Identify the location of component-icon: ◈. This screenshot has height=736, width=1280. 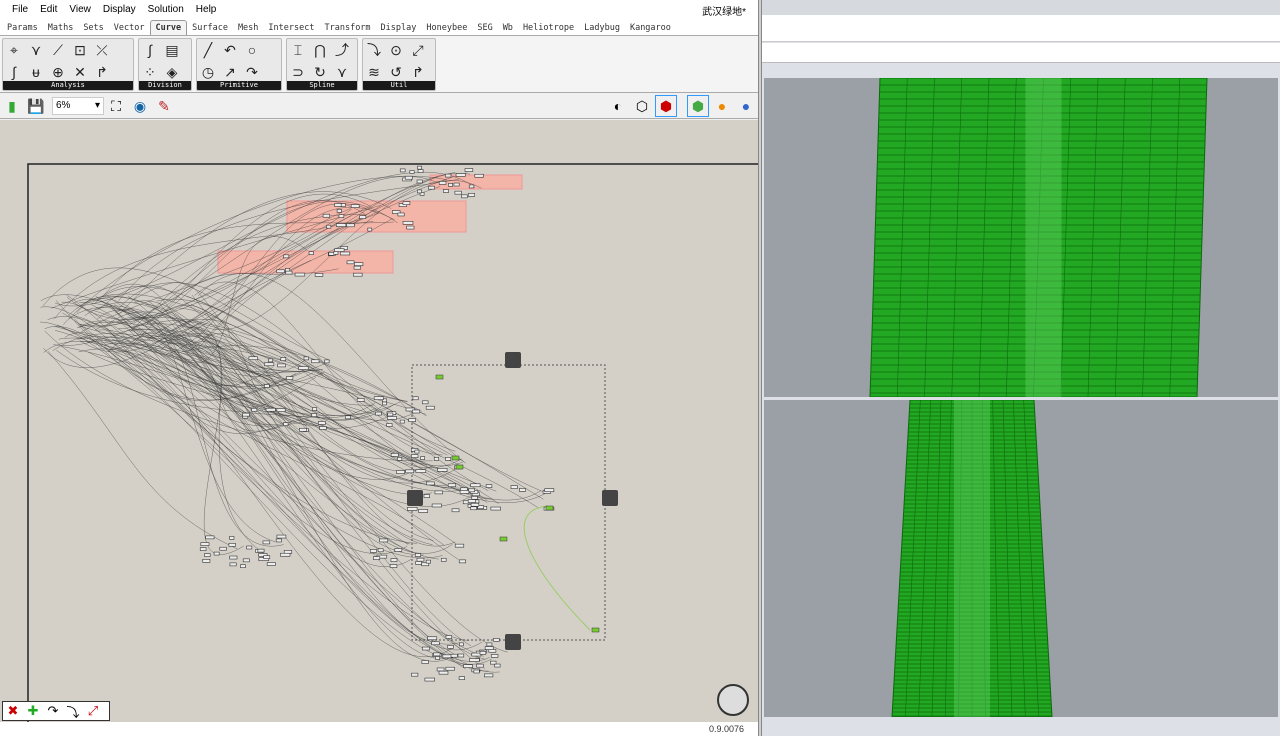
(172, 72).